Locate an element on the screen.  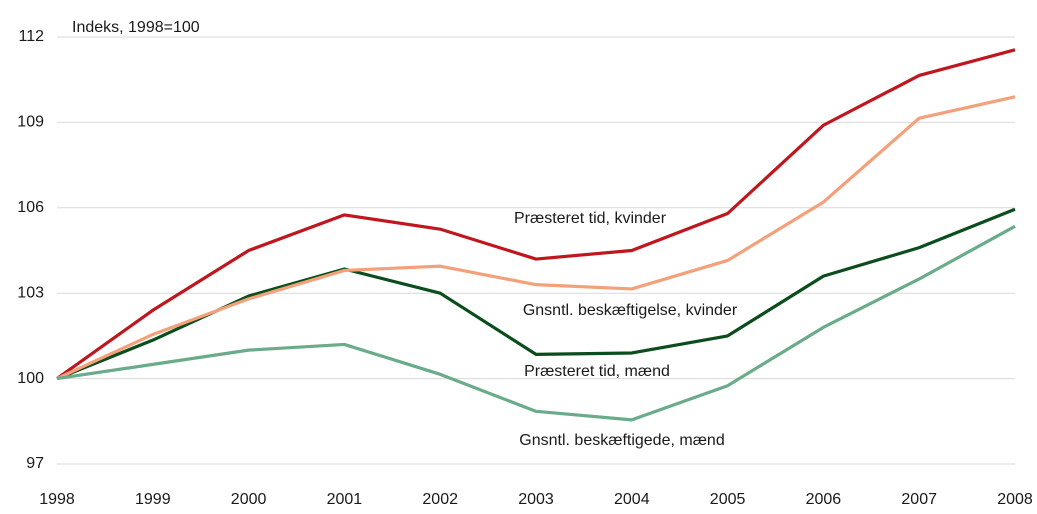
series-label: Gnsntl. beskæftigelse, kvinder is located at coordinates (630, 310).